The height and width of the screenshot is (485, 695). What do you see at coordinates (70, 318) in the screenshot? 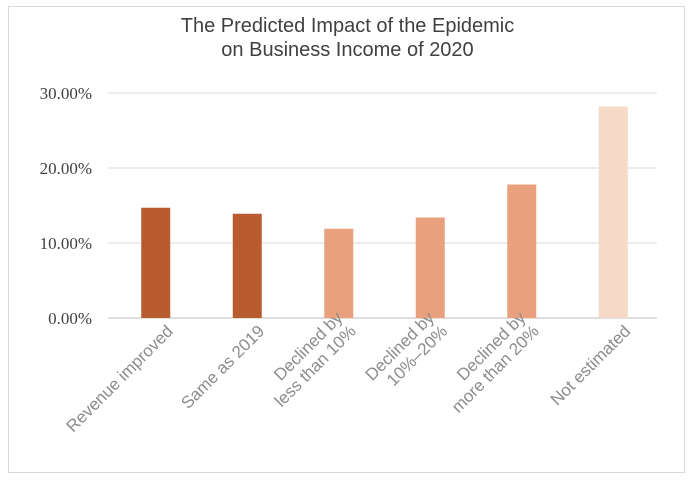
I see `y-tick-label: 0.00%` at bounding box center [70, 318].